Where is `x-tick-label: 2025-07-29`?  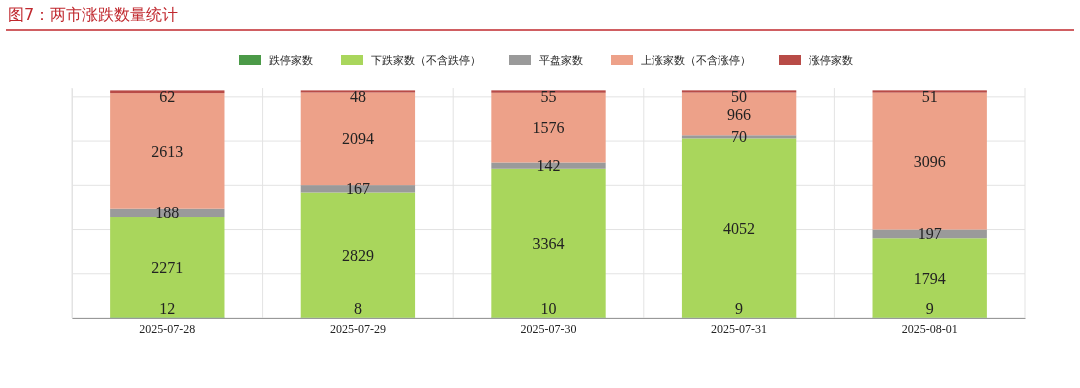 x-tick-label: 2025-07-29 is located at coordinates (357, 328).